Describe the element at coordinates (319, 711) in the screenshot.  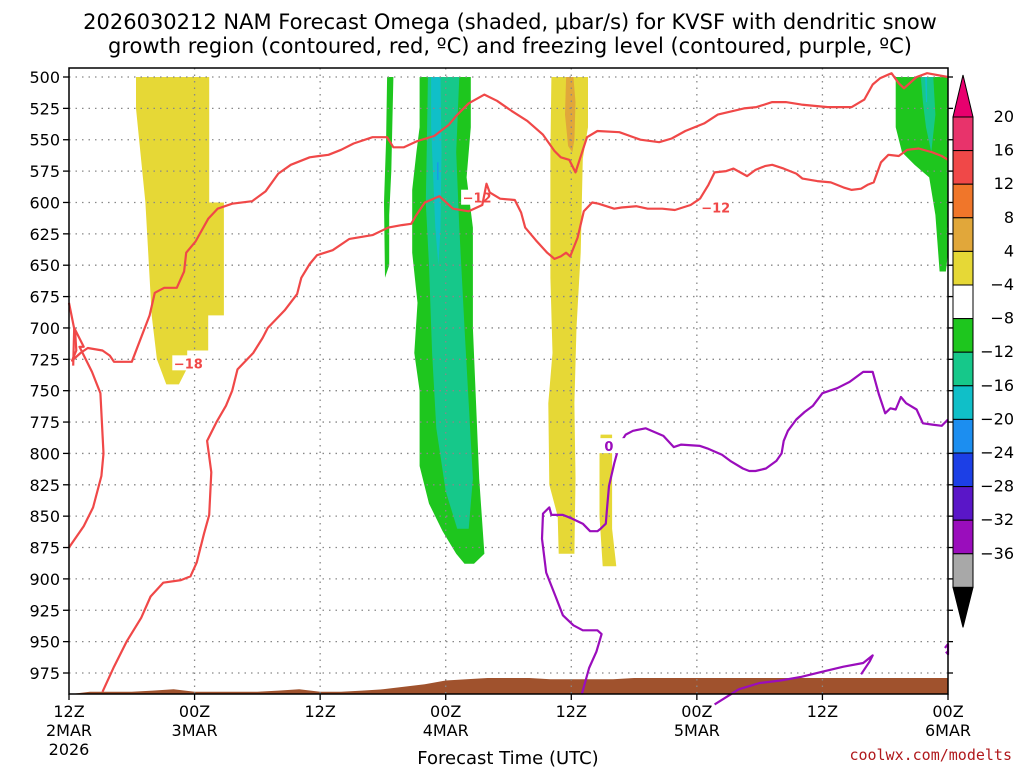
I see `x-tick-label-24: 12Z` at that location.